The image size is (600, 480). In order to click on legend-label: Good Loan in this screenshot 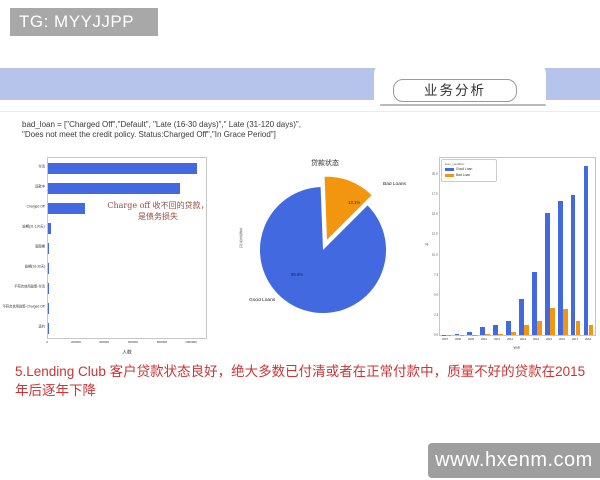, I will do `click(464, 169)`.